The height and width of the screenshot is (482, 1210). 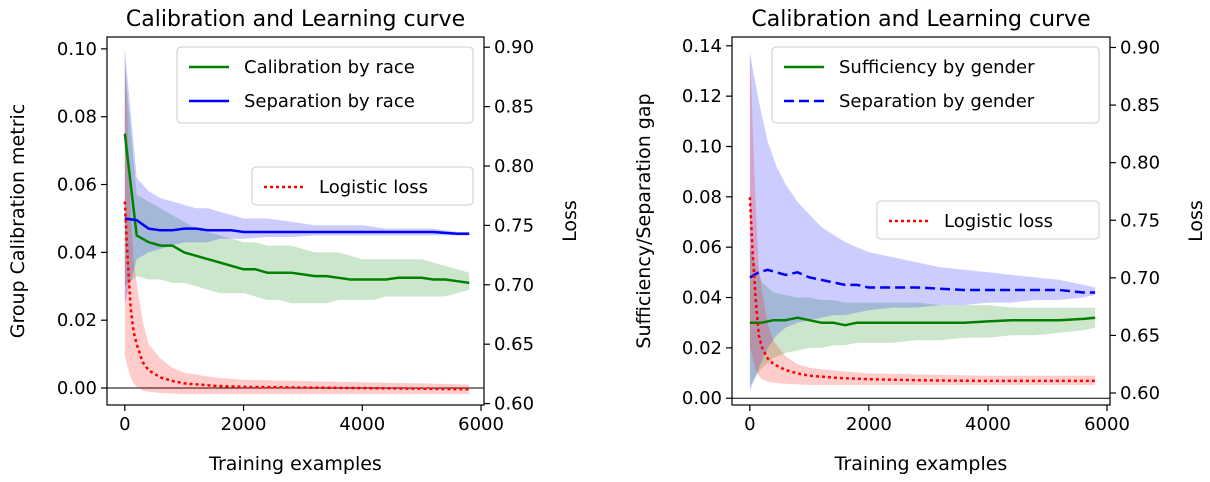 What do you see at coordinates (329, 101) in the screenshot?
I see `legend-top-label-1: Separation by race` at bounding box center [329, 101].